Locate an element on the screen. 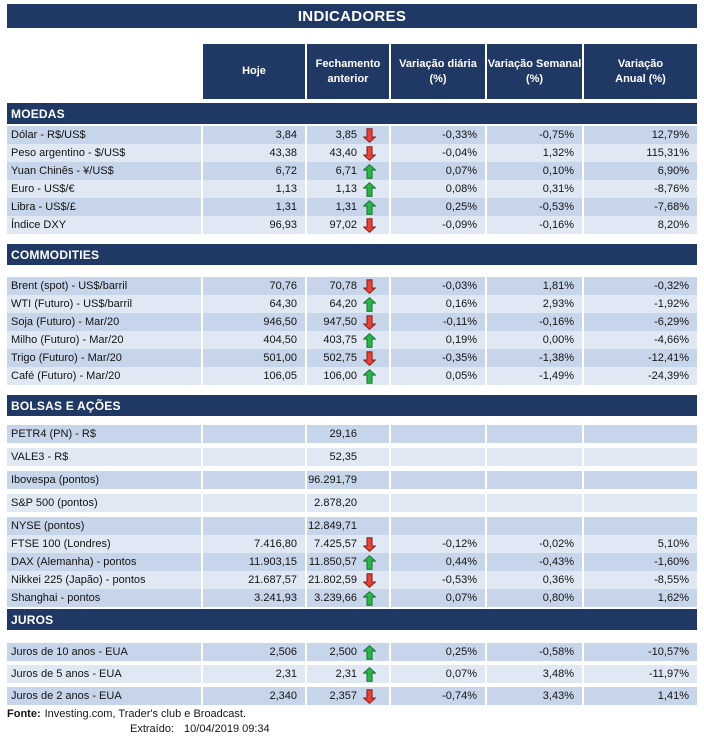 This screenshot has height=741, width=704. fechamento-value: 7.425,57 is located at coordinates (335, 544).